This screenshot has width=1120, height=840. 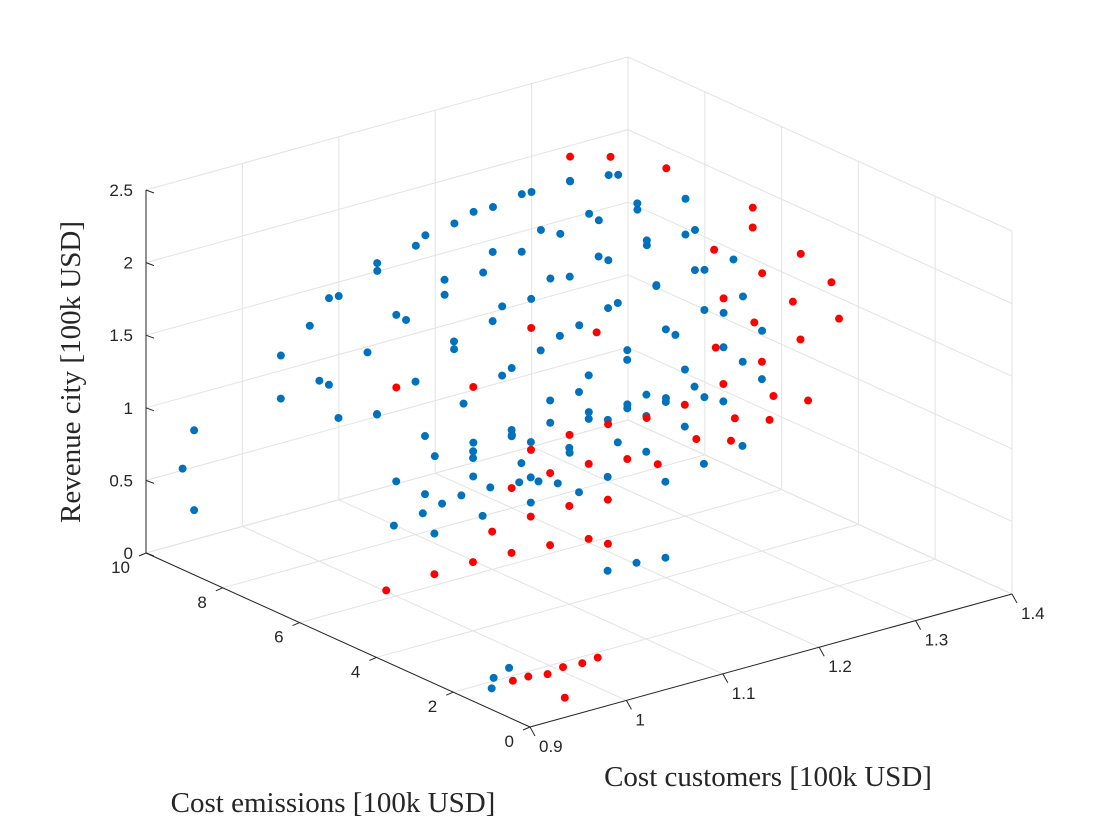 What do you see at coordinates (338, 640) in the screenshot?
I see `y-axis-line` at bounding box center [338, 640].